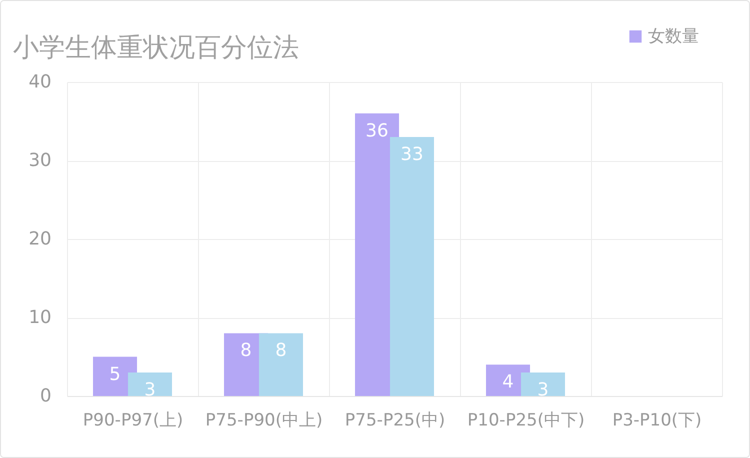  I want to click on data-label: 5, so click(115, 374).